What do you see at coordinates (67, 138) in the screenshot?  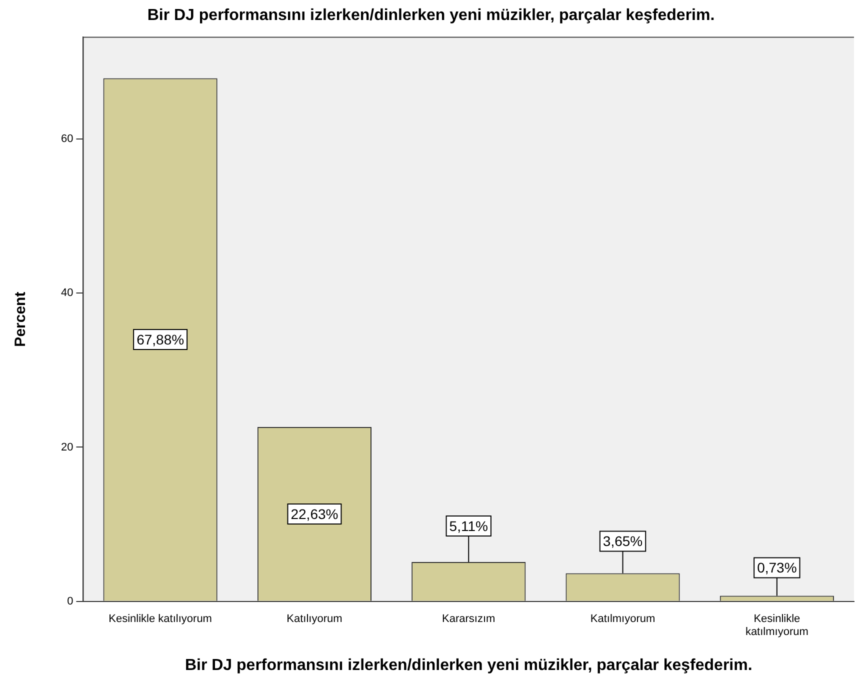 I see `y-tick-label: 60` at bounding box center [67, 138].